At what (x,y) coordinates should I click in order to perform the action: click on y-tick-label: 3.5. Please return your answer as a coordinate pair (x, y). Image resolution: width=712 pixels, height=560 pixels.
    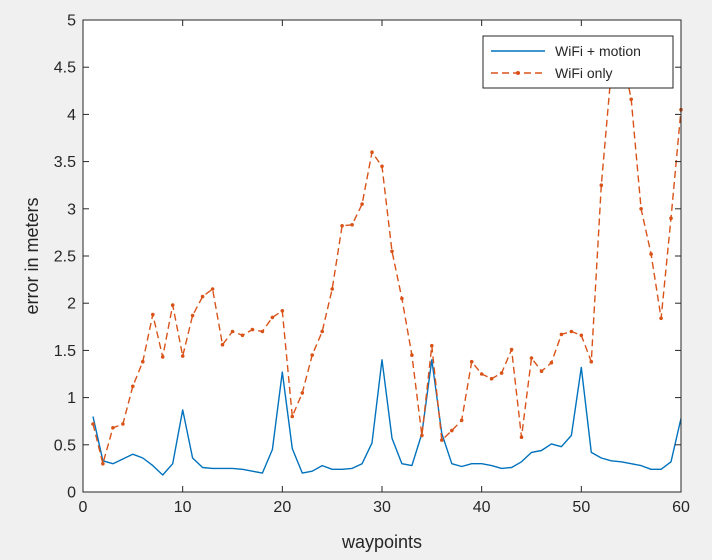
    Looking at the image, I should click on (65, 162).